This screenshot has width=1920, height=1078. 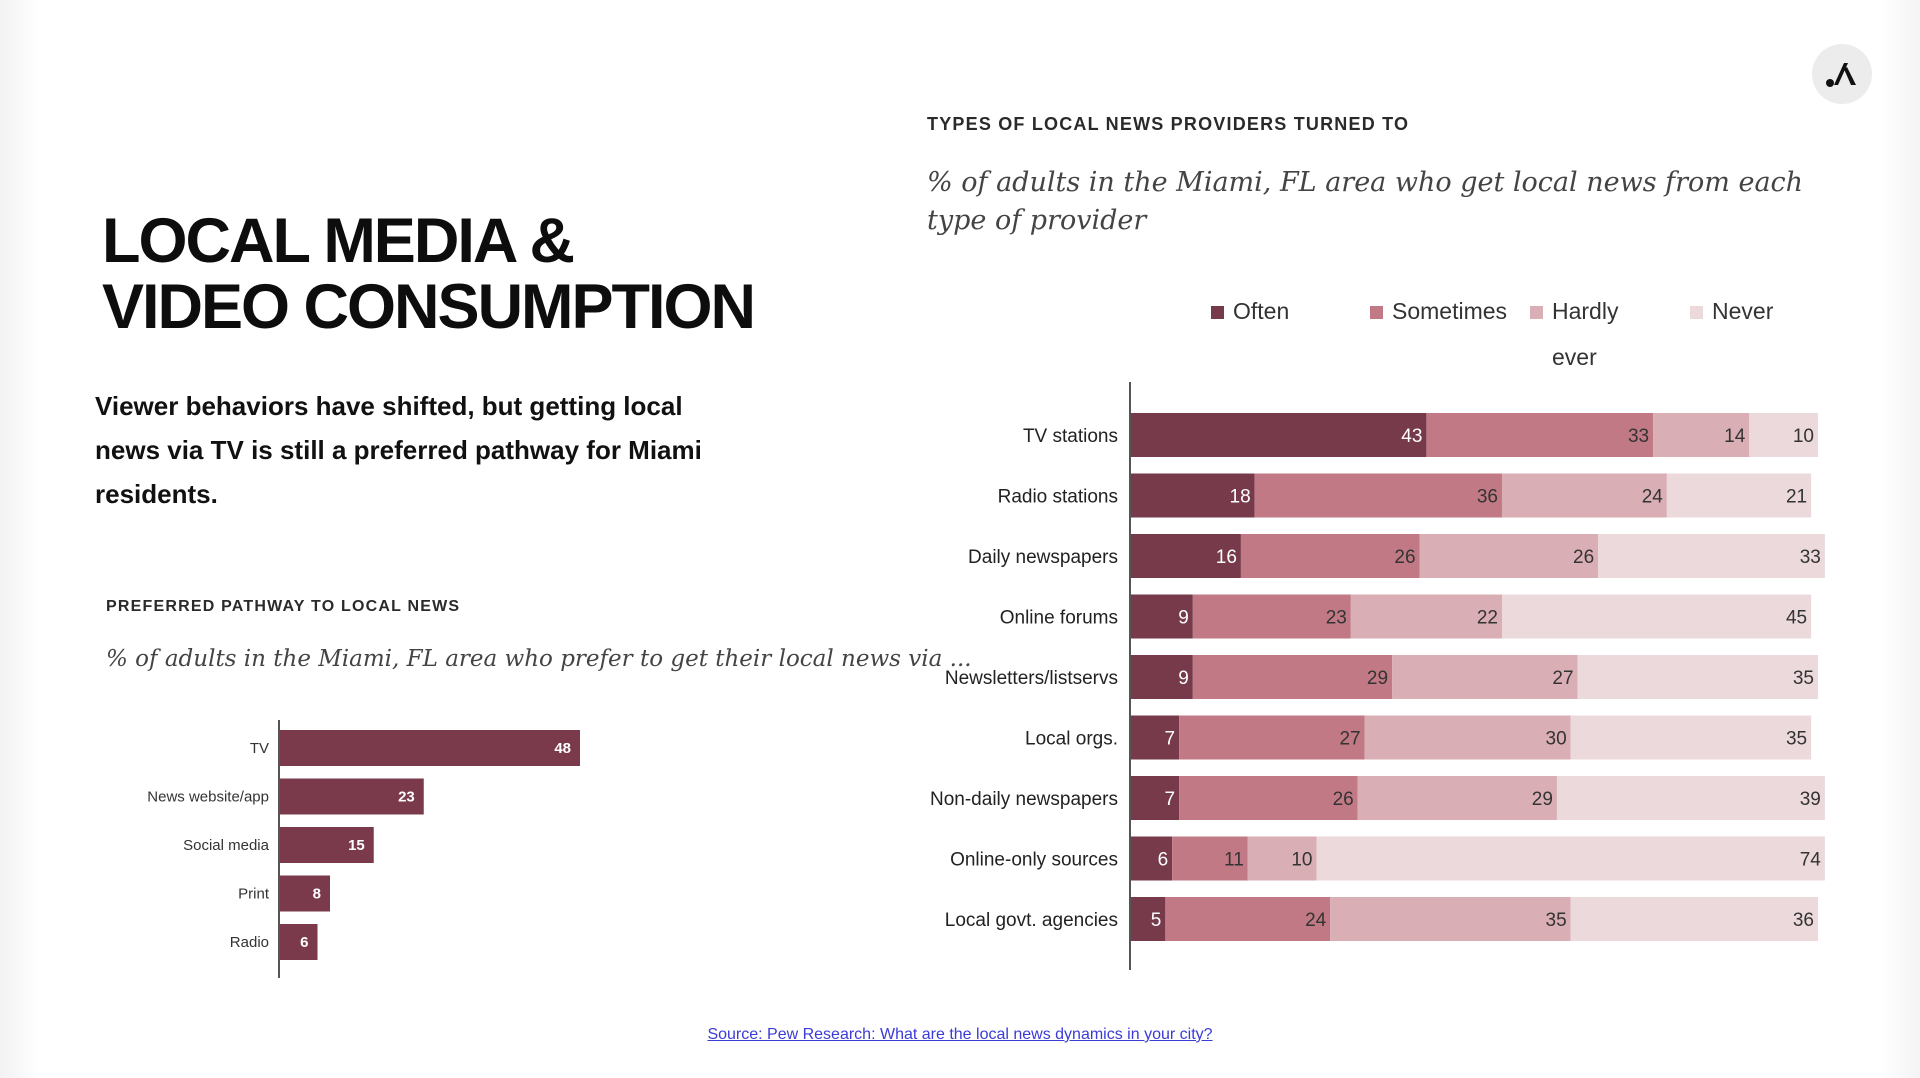 I want to click on bar-tv, so click(x=430, y=748).